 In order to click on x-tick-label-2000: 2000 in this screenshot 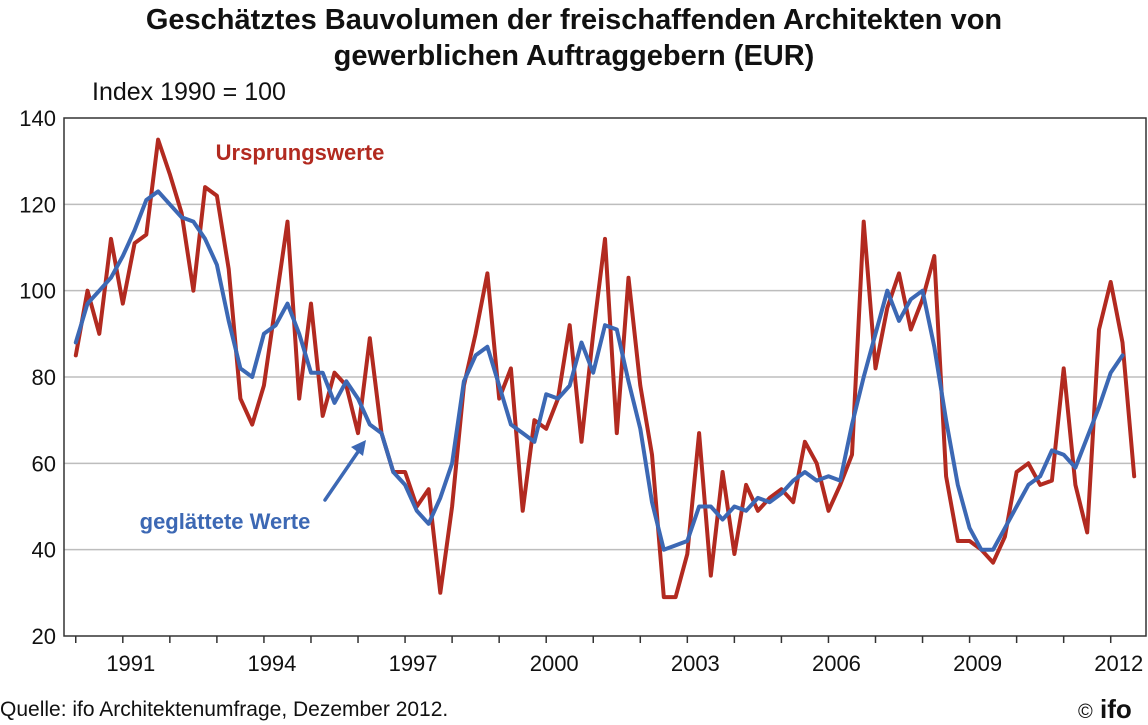, I will do `click(554, 663)`.